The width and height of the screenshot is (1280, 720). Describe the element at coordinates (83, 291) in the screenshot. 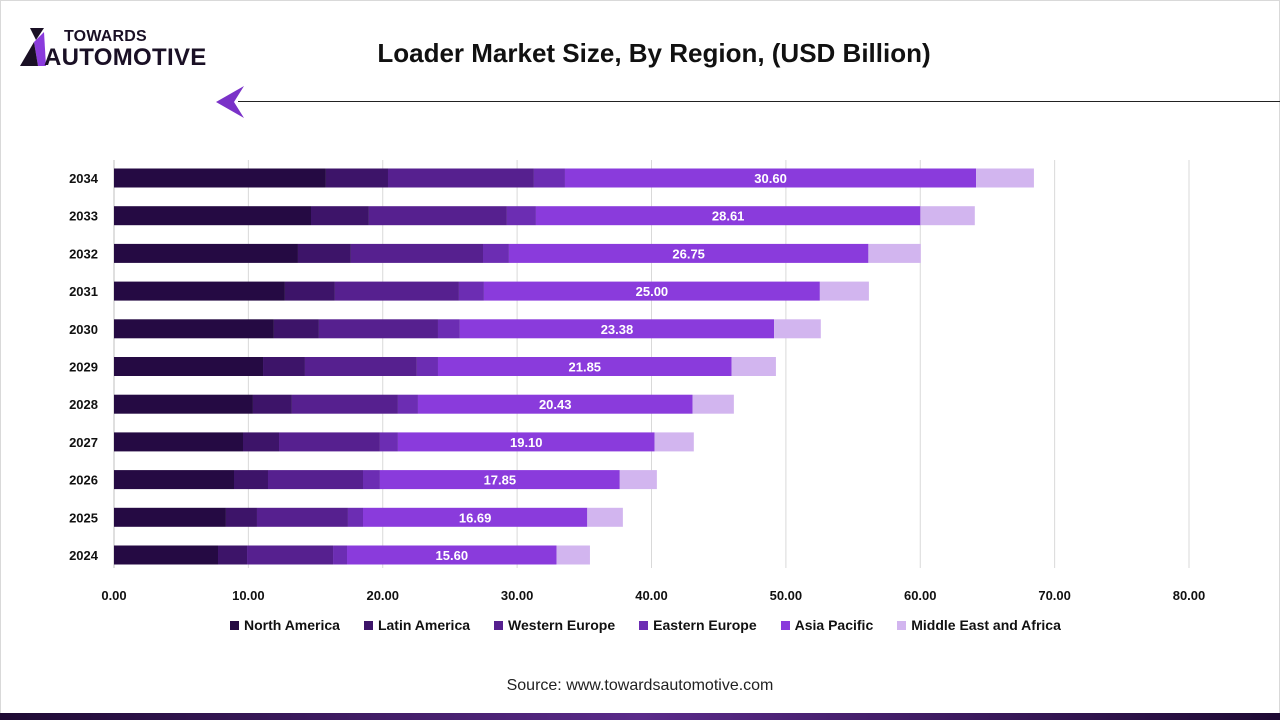

I see `y-category-label: 2031` at that location.